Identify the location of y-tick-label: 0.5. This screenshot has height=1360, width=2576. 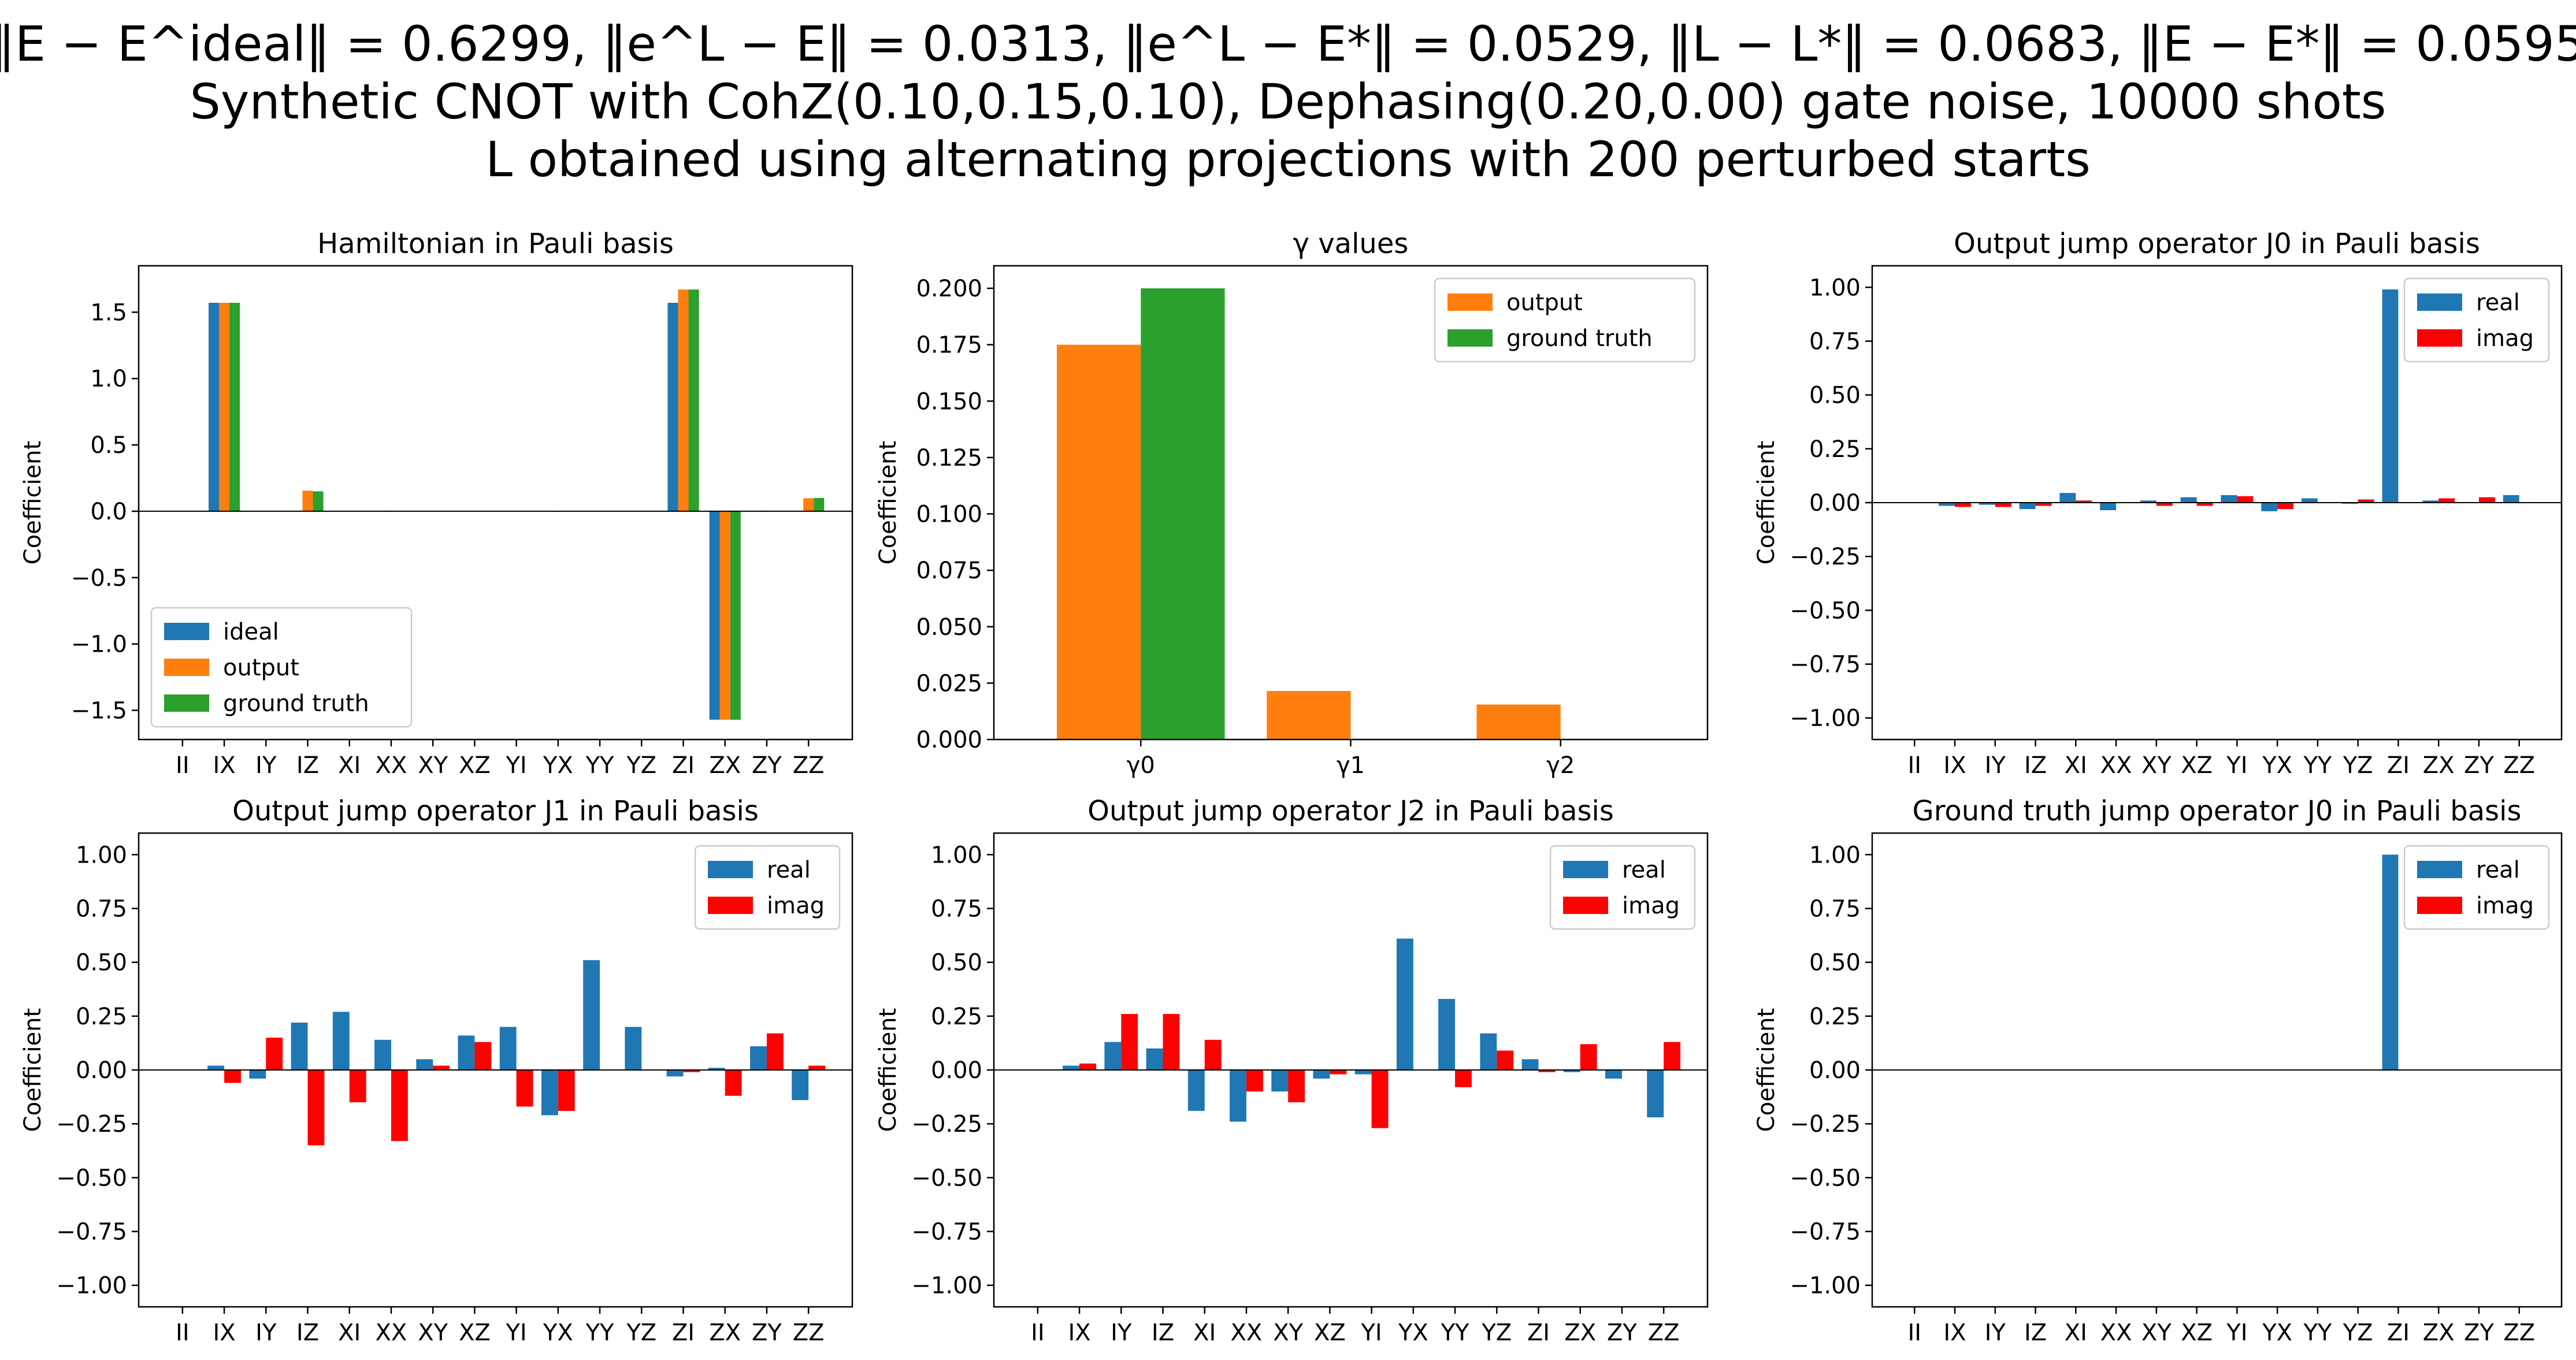
(108, 446).